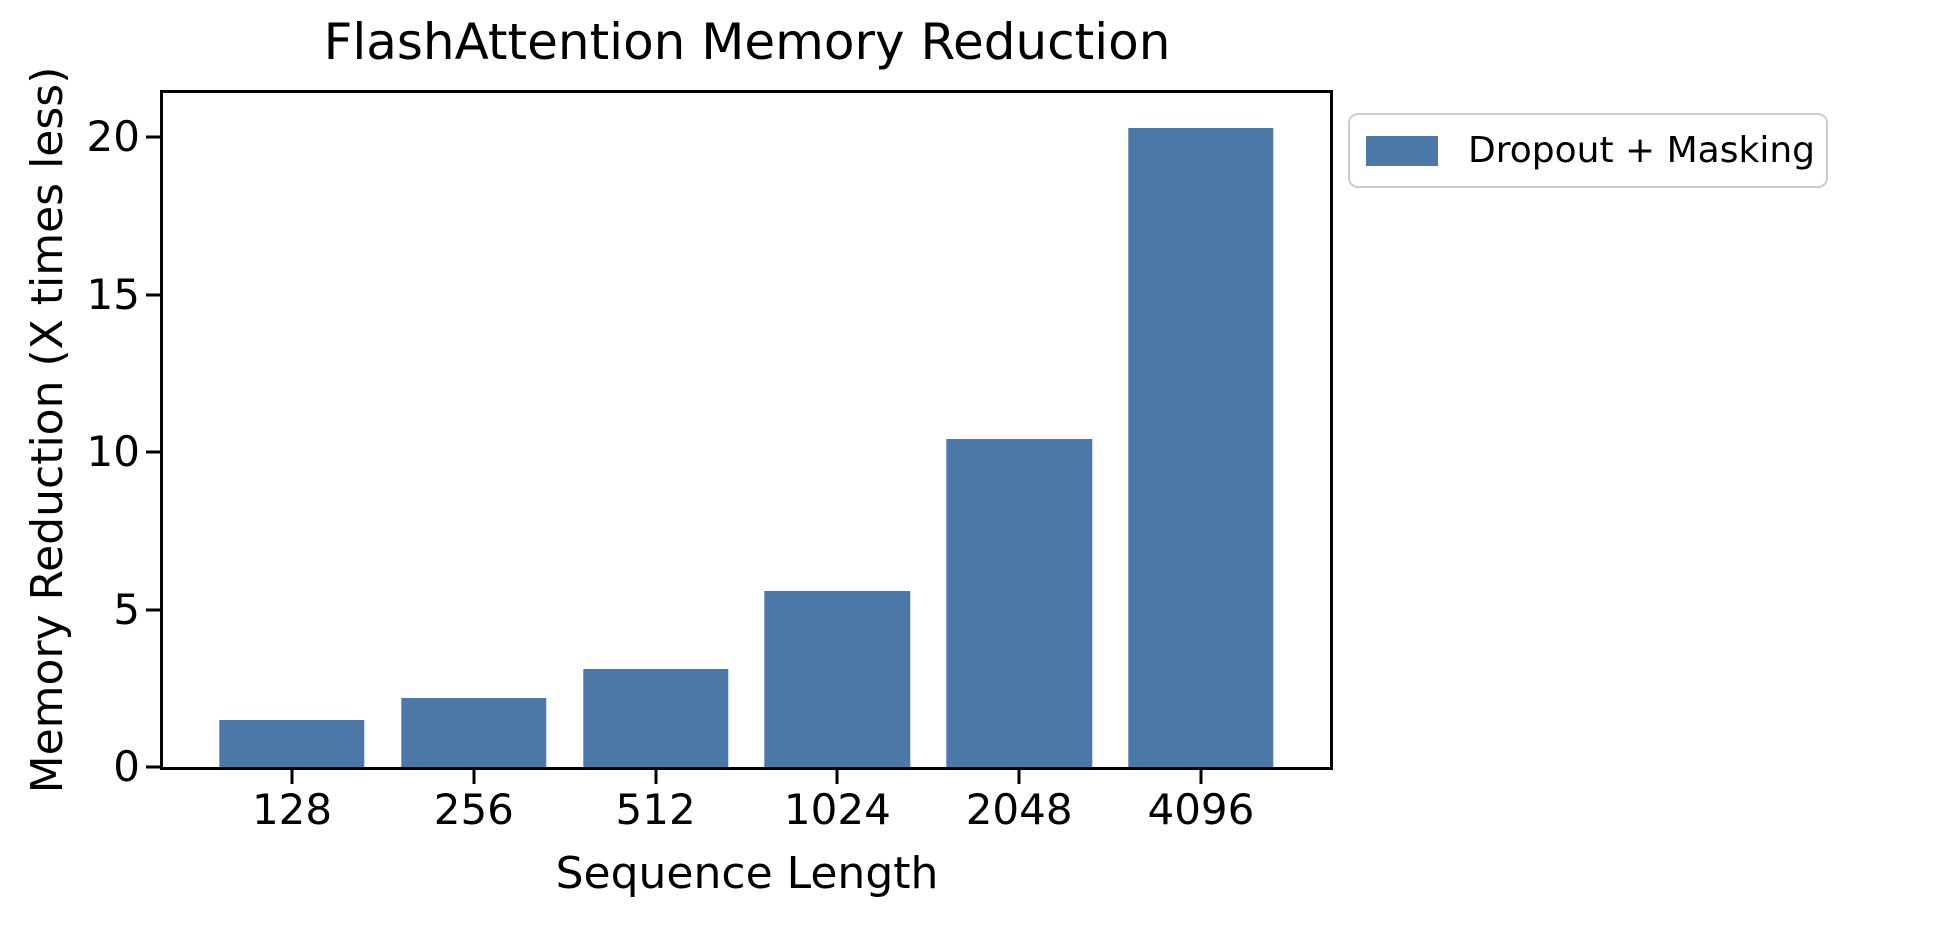  What do you see at coordinates (1201, 809) in the screenshot?
I see `x-tick-label-4096: 4096` at bounding box center [1201, 809].